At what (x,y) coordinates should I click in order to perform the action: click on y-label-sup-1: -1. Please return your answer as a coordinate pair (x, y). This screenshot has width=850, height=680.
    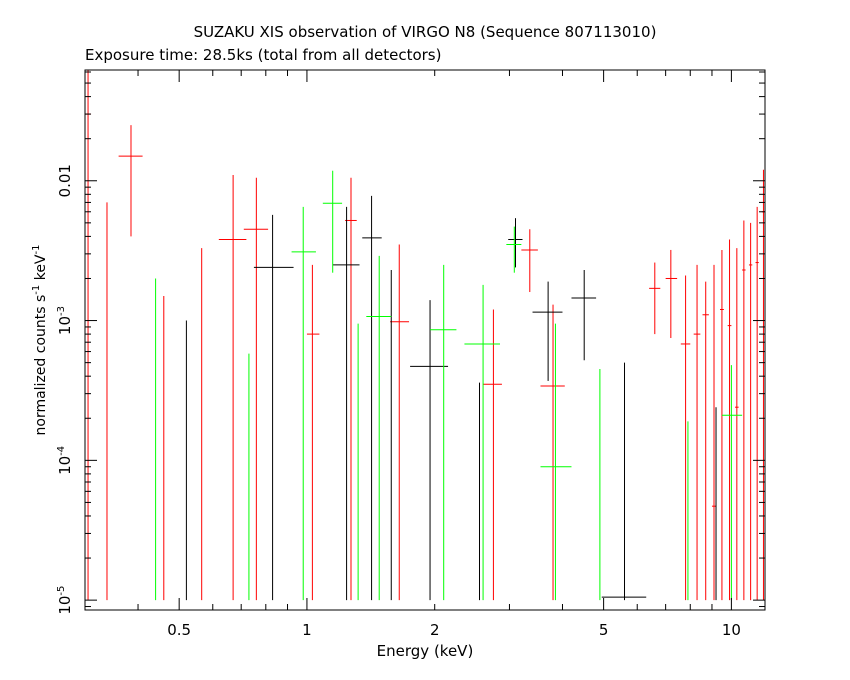
    Looking at the image, I should click on (36, 290).